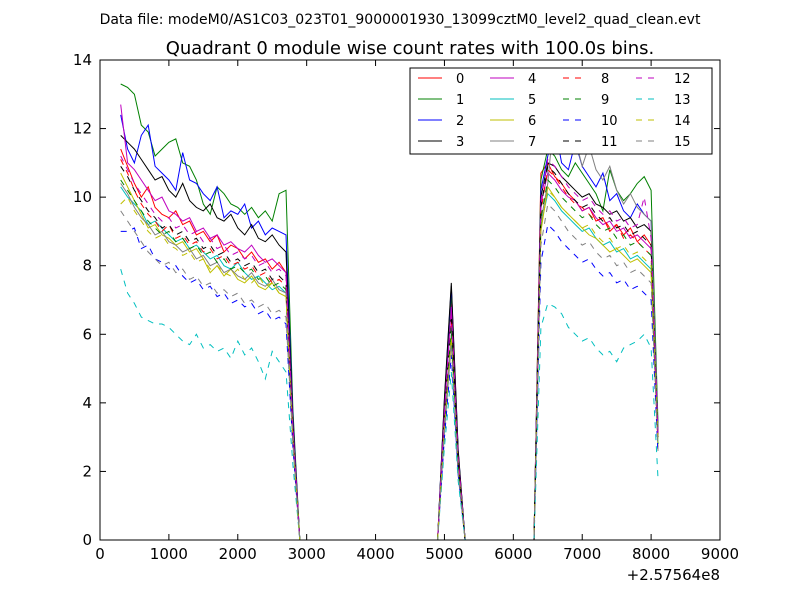  What do you see at coordinates (82, 129) in the screenshot?
I see `y-tick-label: 12` at bounding box center [82, 129].